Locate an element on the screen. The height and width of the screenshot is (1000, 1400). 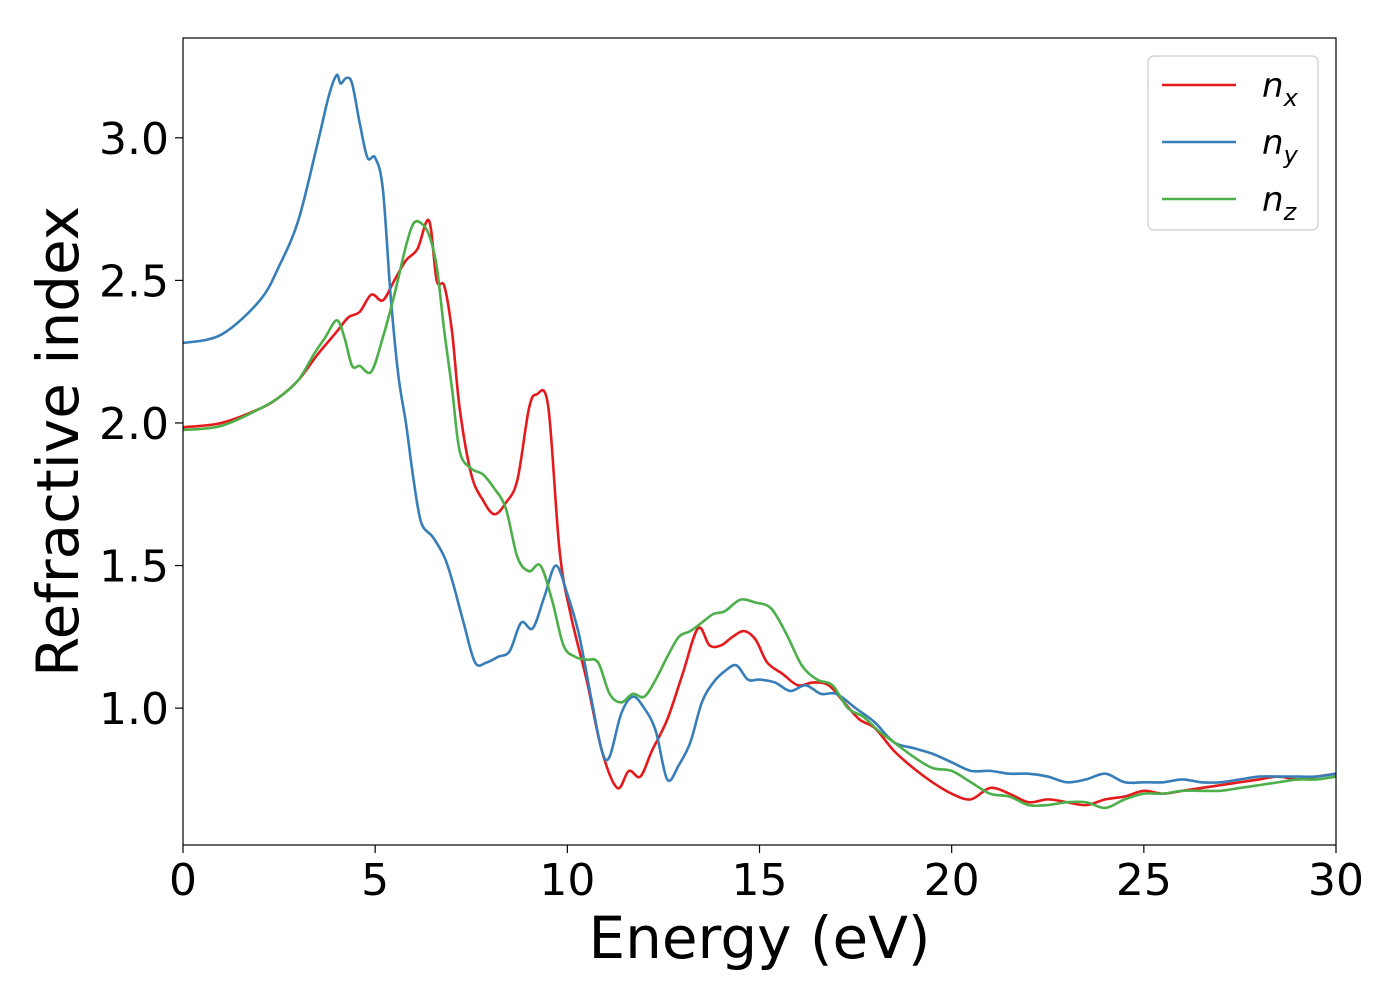
legend-label: nx is located at coordinates (1280, 89).